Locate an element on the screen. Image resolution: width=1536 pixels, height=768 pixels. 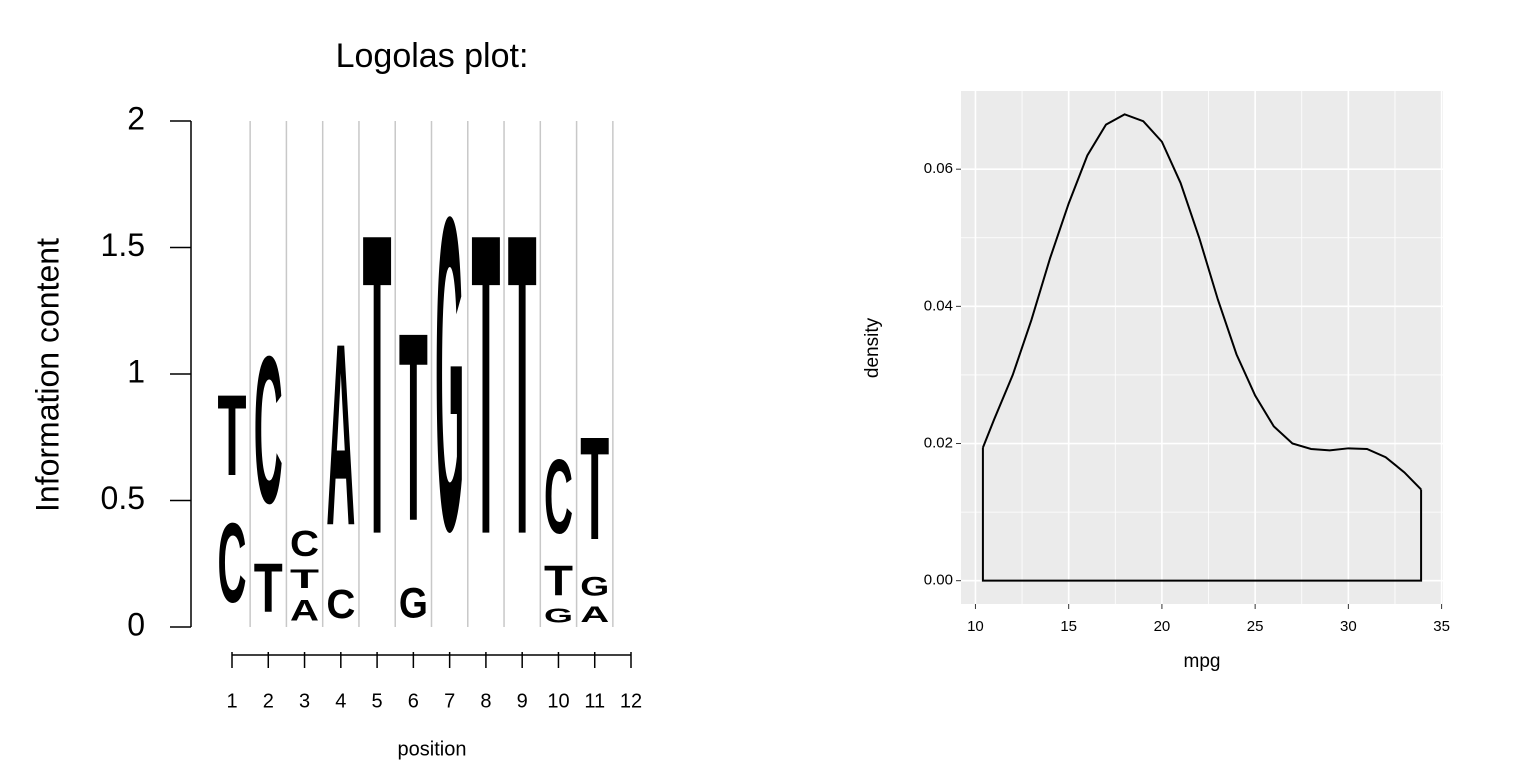
y-axis-label: density is located at coordinates (872, 347).